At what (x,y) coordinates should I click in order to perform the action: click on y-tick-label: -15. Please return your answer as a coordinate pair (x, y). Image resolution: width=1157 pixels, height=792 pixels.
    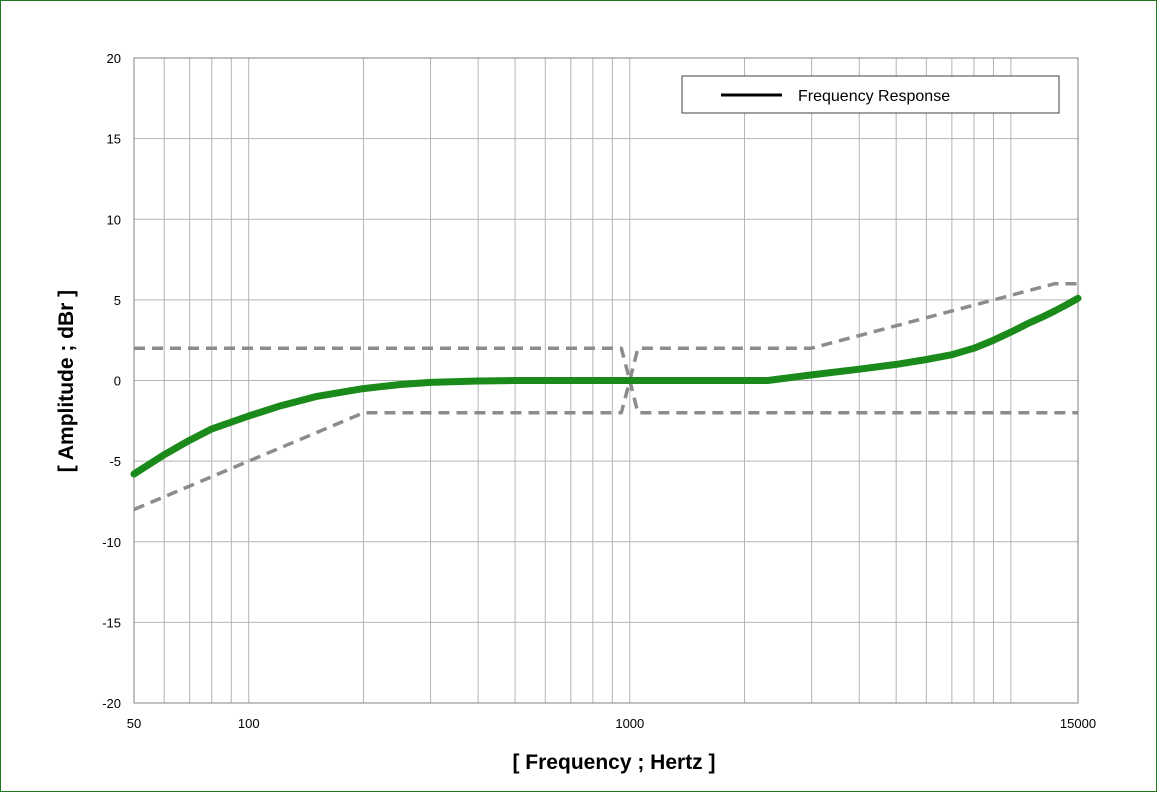
    Looking at the image, I should click on (111, 622).